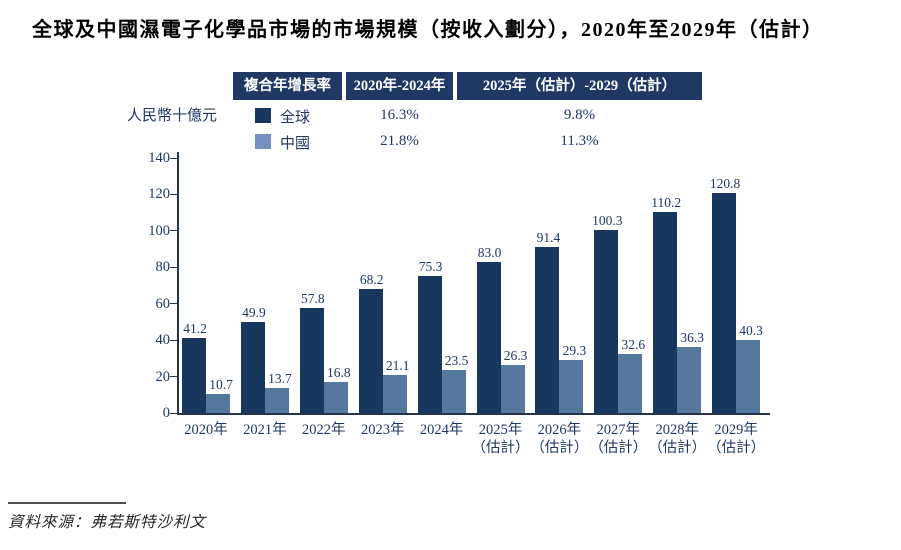 The image size is (901, 550). I want to click on bar-china-2021年, so click(276, 400).